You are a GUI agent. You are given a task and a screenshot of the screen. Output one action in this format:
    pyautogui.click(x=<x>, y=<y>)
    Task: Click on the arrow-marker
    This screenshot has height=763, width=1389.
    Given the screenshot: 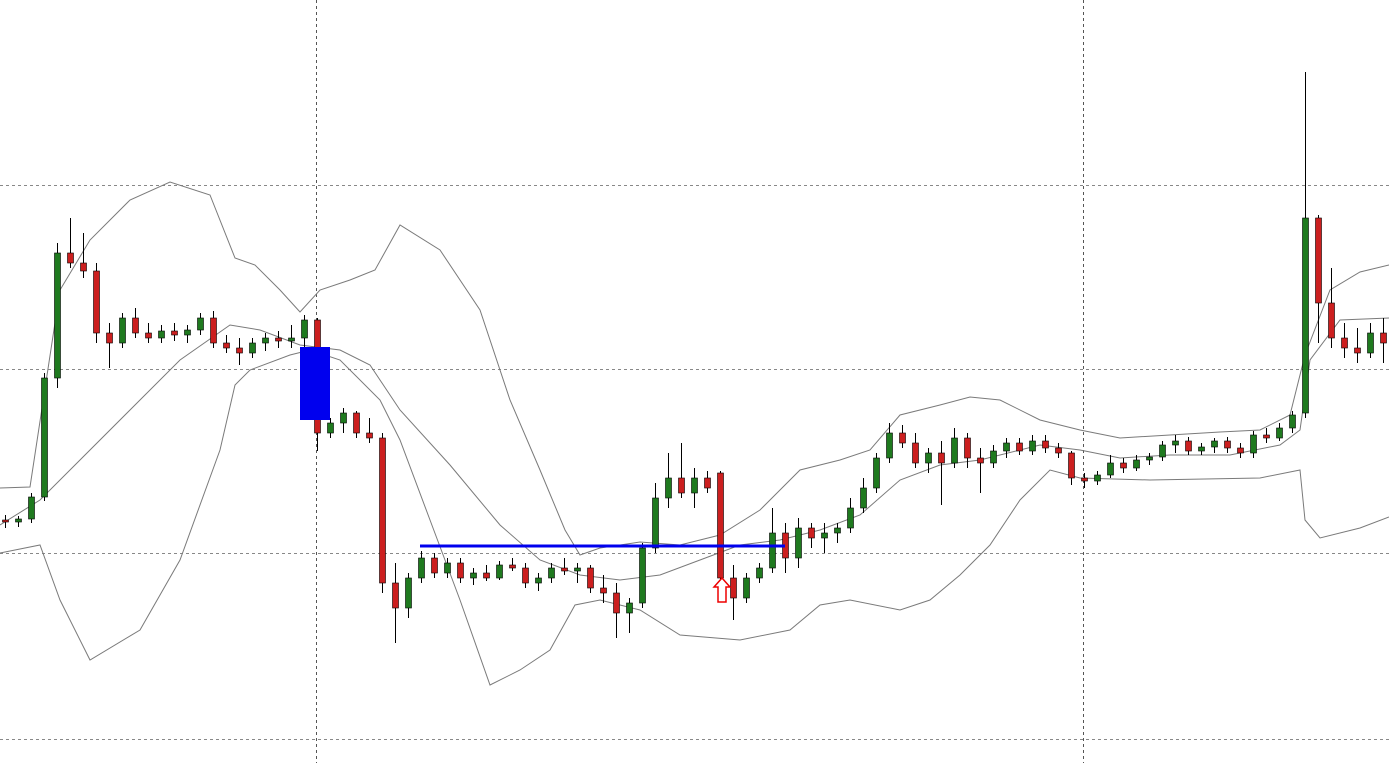 What is the action you would take?
    pyautogui.click(x=722, y=589)
    